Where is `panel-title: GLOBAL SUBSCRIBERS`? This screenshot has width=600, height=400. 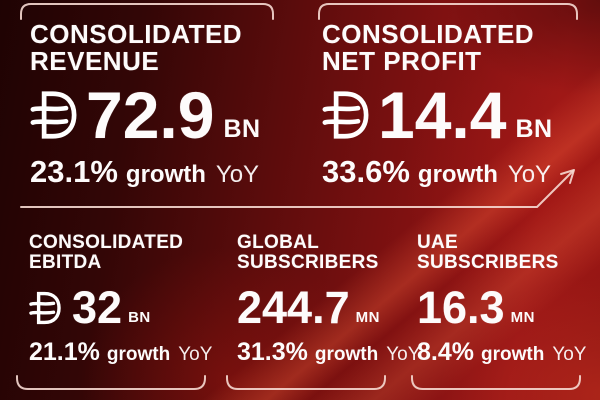 panel-title: GLOBAL SUBSCRIBERS is located at coordinates (328, 253).